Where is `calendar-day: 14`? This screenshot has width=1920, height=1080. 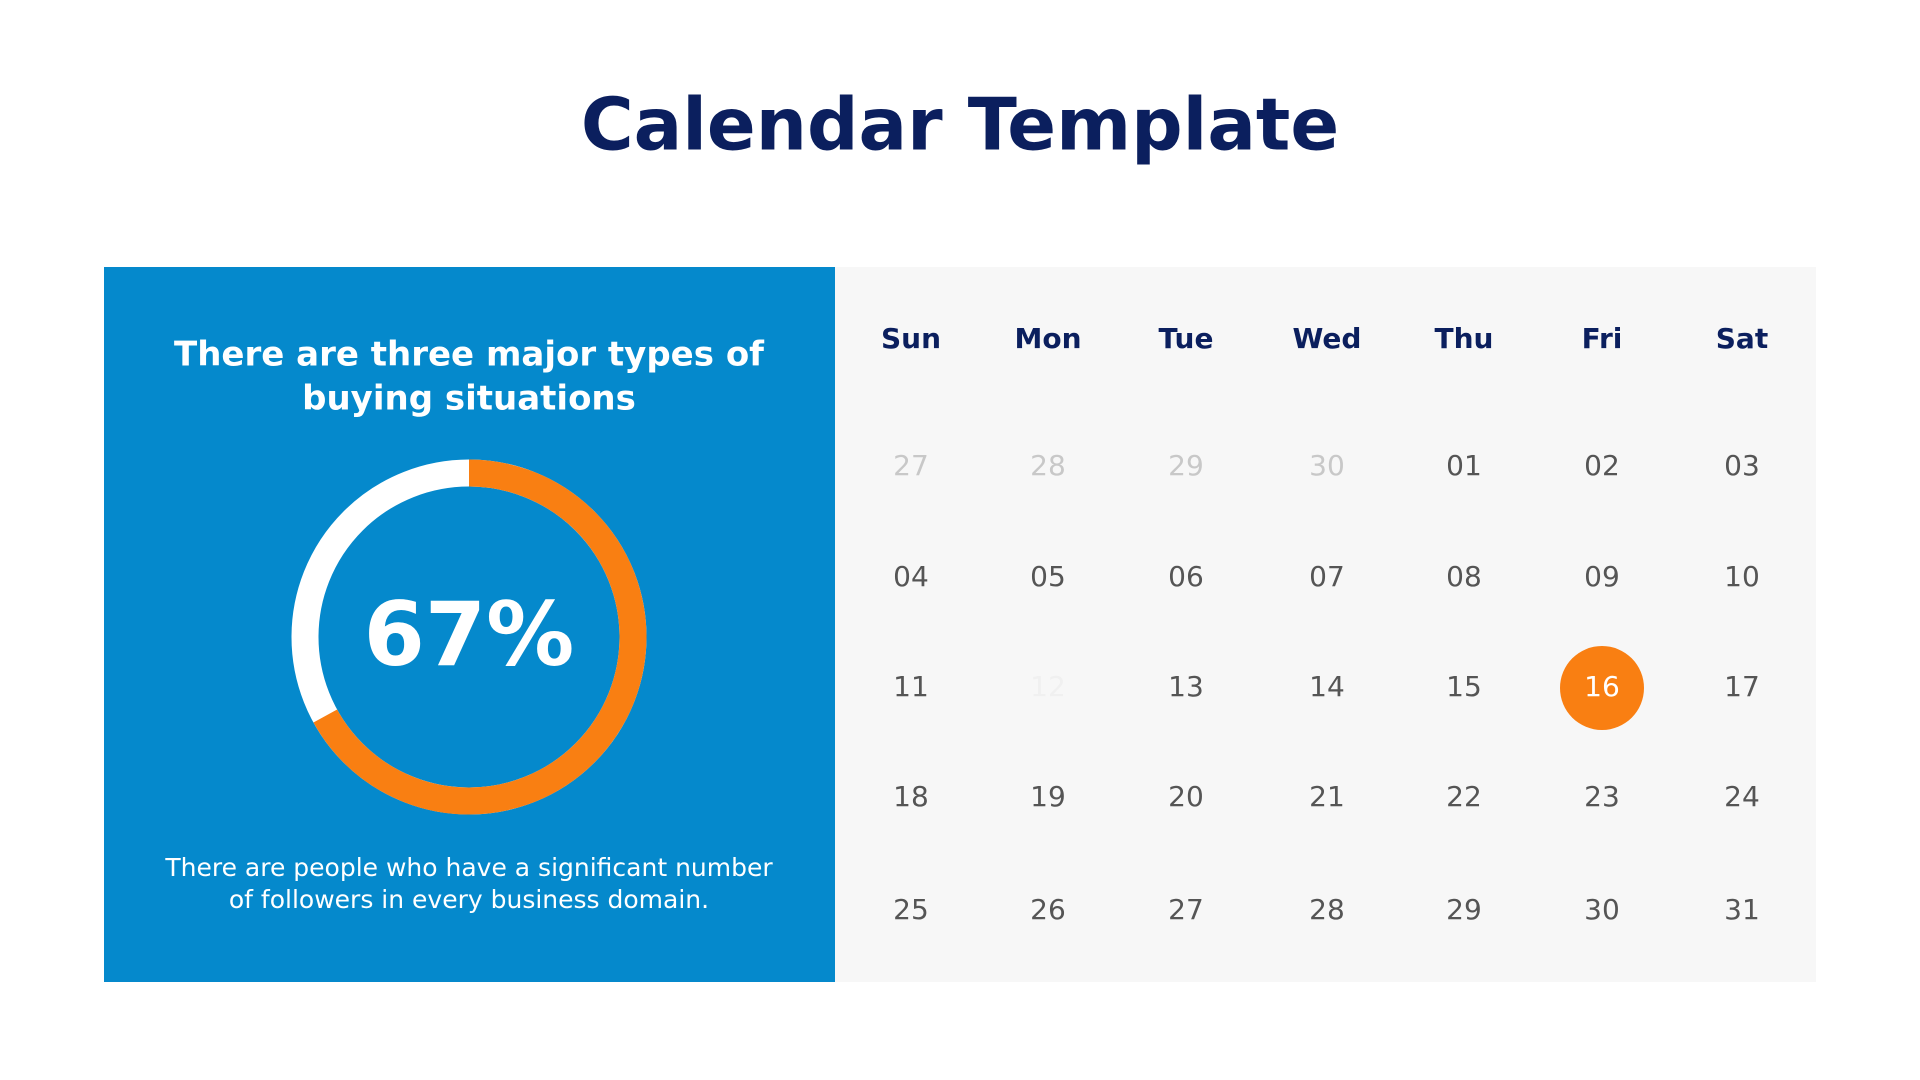
calendar-day: 14 is located at coordinates (1327, 686).